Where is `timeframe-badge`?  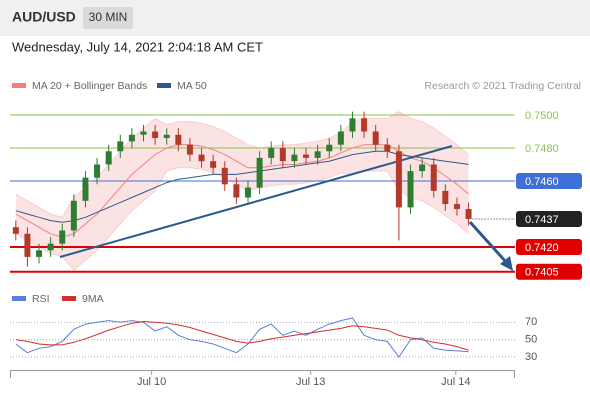 timeframe-badge is located at coordinates (108, 18).